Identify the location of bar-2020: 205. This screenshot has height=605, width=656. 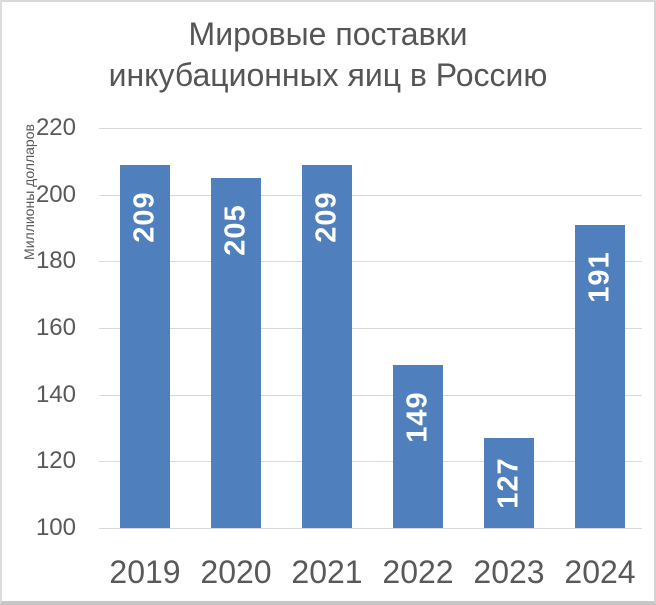
(236, 353).